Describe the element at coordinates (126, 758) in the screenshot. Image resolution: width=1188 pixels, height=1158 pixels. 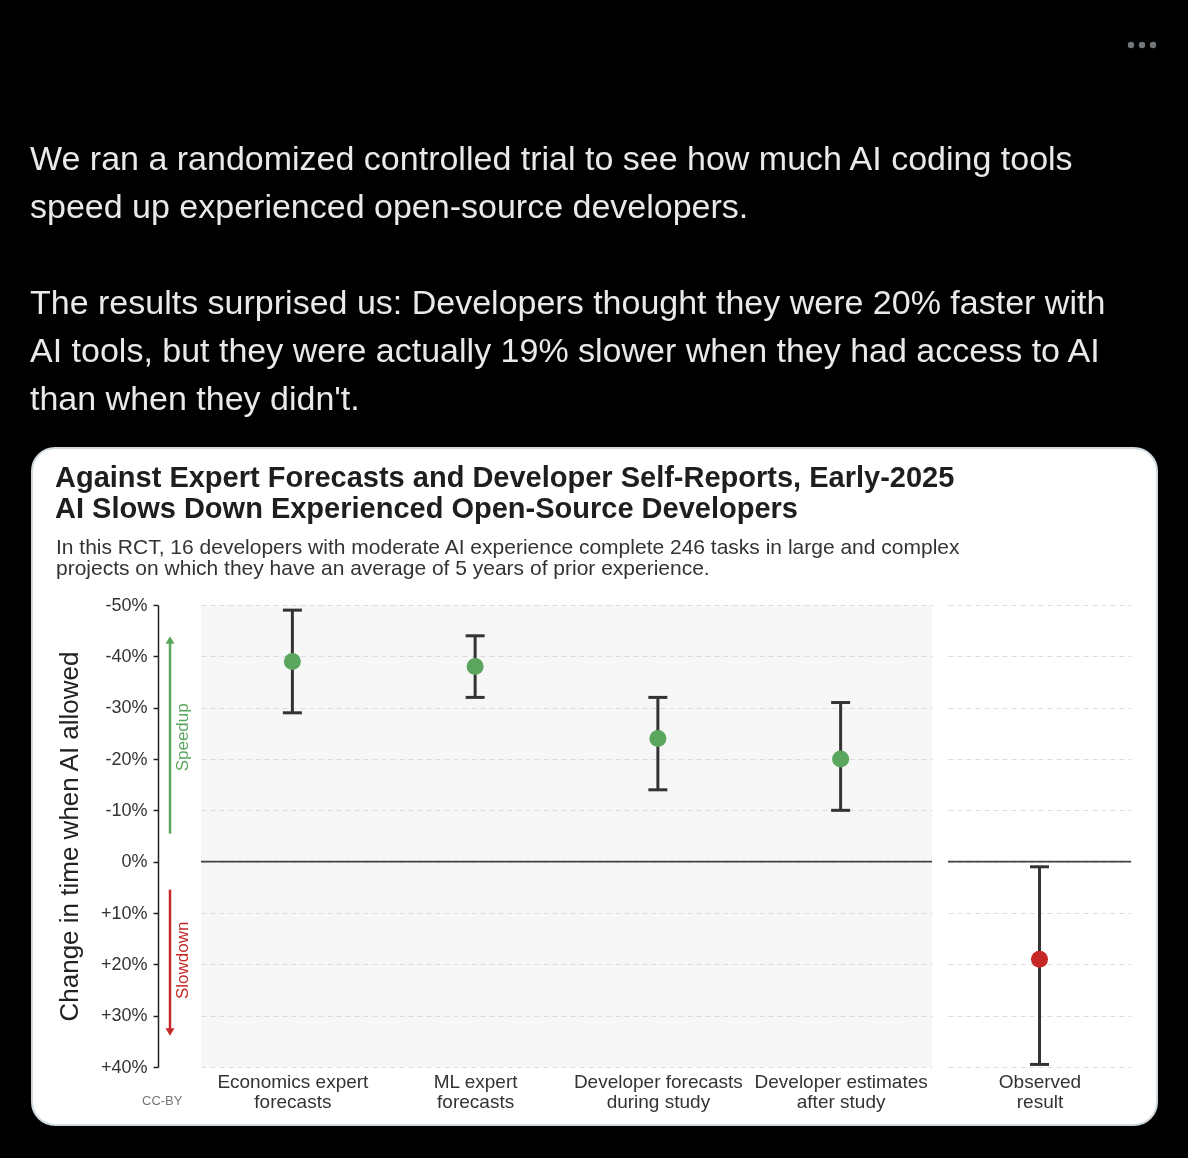
I see `y-tick-label: -20%` at that location.